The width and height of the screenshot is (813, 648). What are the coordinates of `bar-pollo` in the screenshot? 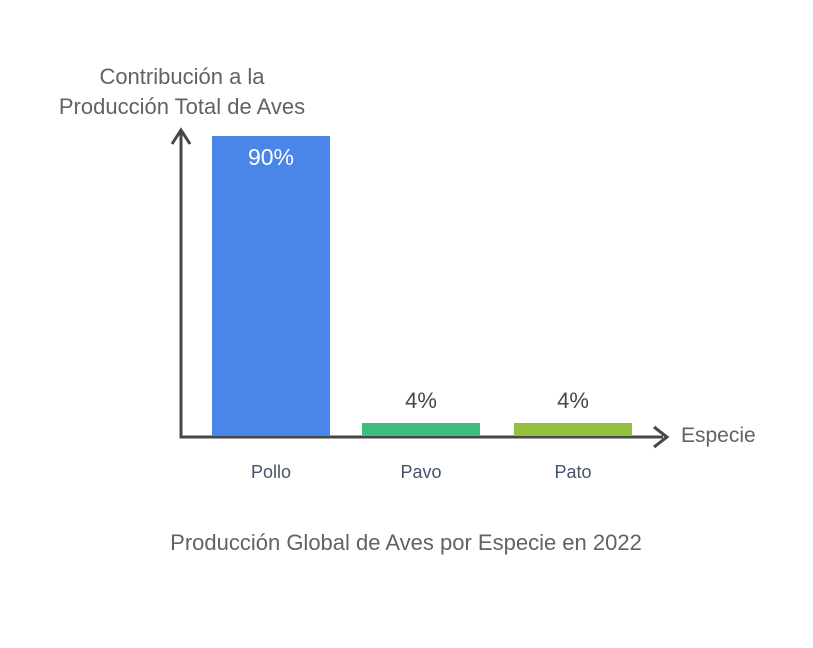 It's located at (271, 286).